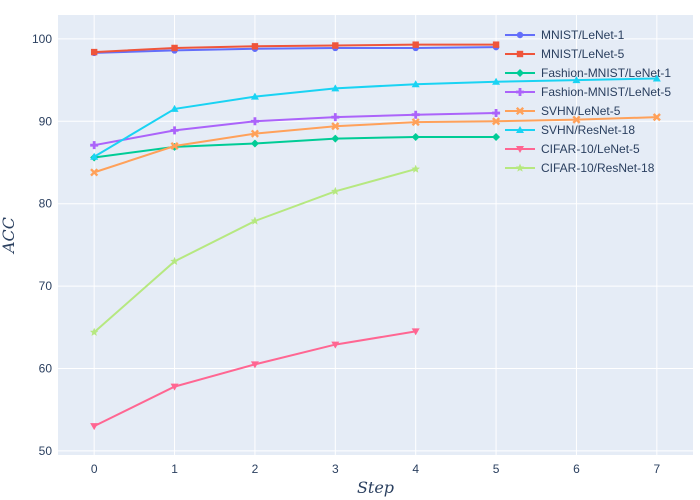 The height and width of the screenshot is (500, 700). I want to click on legend-item: SVHN/LeNet-5, so click(563, 111).